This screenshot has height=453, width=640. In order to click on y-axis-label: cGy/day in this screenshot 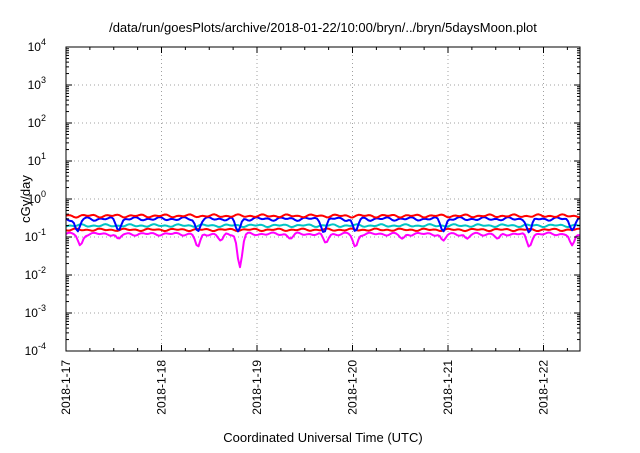, I will do `click(25, 199)`.